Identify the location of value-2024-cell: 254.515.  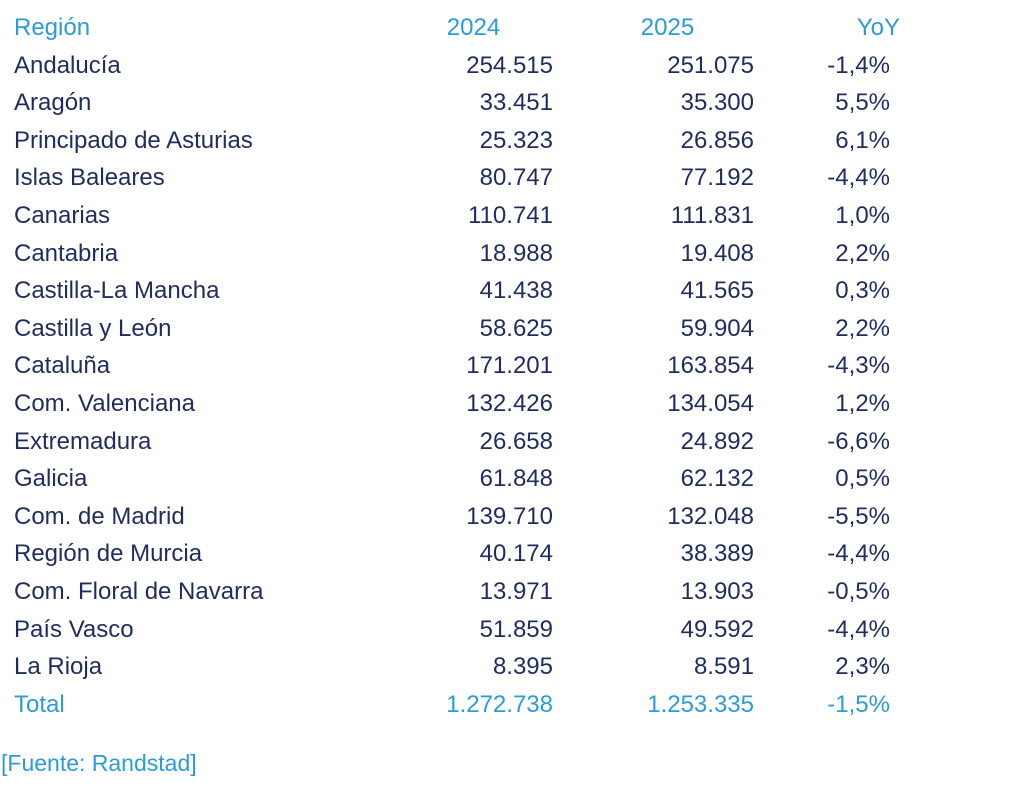
(509, 65).